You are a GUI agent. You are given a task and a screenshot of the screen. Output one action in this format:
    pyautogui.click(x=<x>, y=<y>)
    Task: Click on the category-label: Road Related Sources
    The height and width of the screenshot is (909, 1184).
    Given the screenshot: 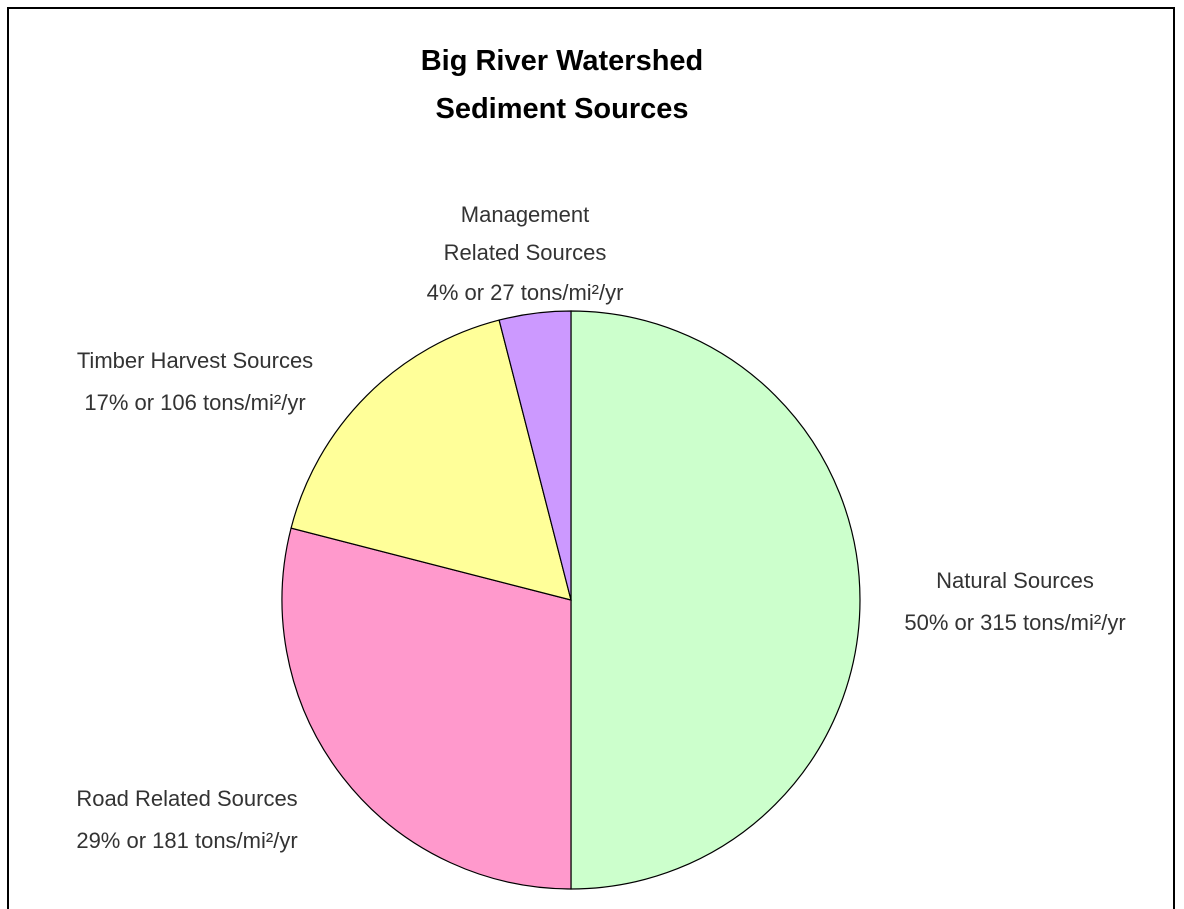 What is the action you would take?
    pyautogui.click(x=187, y=798)
    